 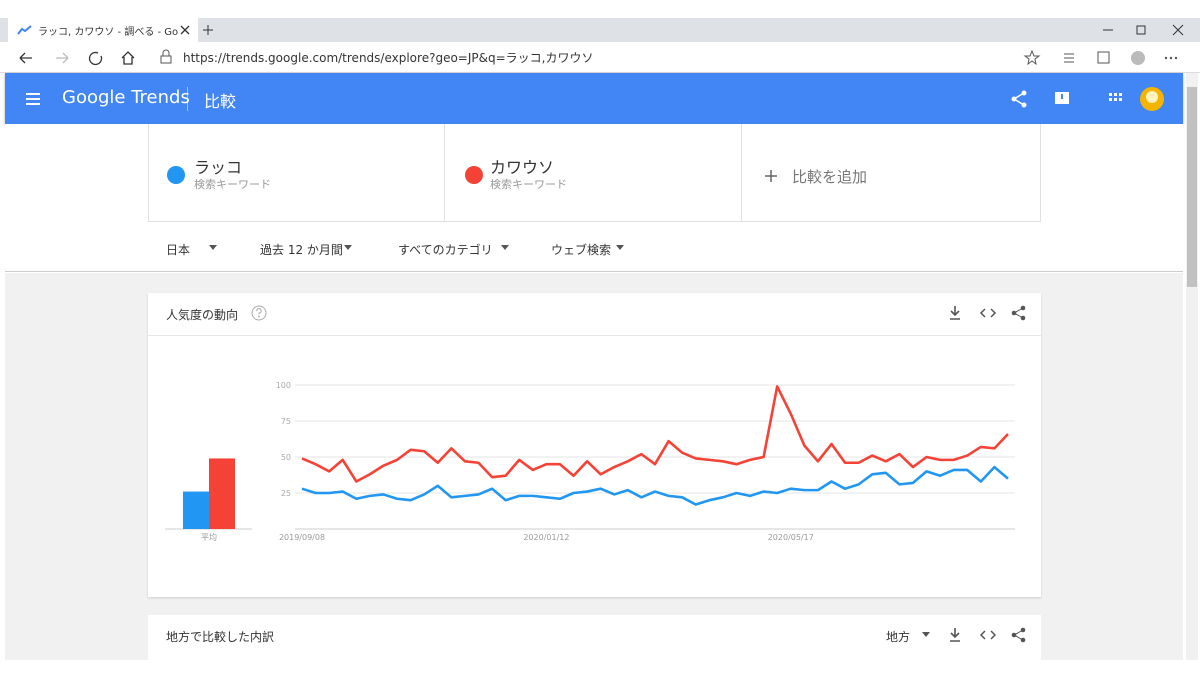 I want to click on menu-icon, so click(x=33, y=99).